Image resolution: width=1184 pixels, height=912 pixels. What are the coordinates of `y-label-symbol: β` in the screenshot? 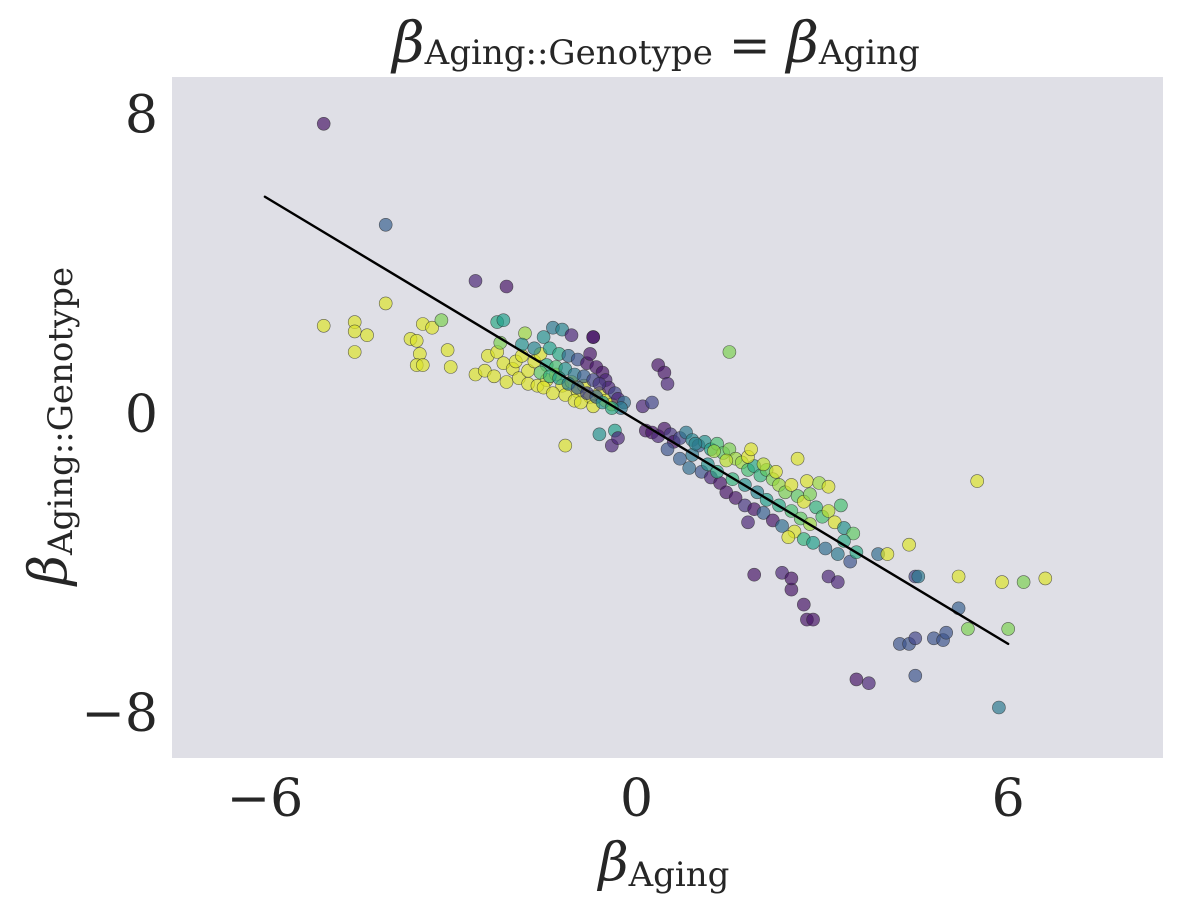 It's located at (49, 571).